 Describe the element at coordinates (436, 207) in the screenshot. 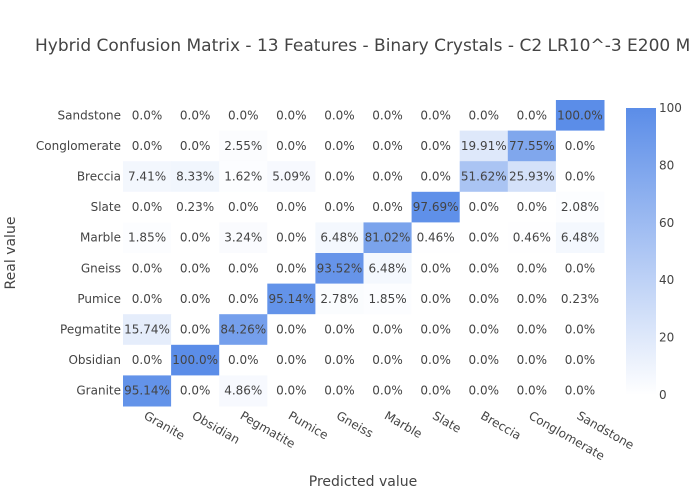

I see `heatmap-cell-label: 97.69%` at that location.